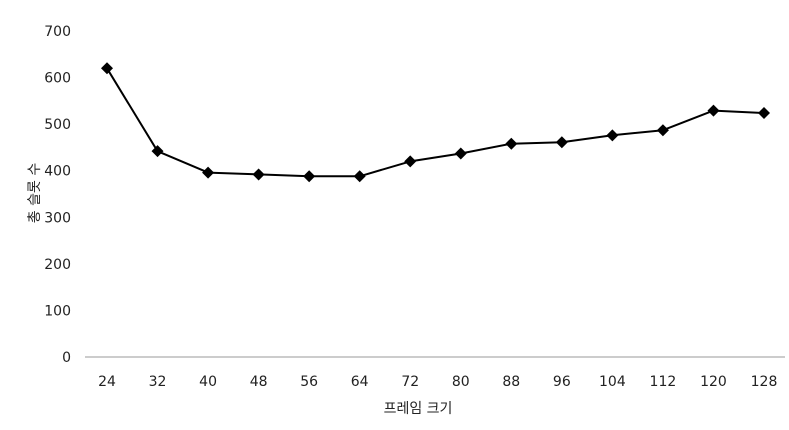 The height and width of the screenshot is (430, 789). Describe the element at coordinates (158, 382) in the screenshot. I see `x-tick-label: 32` at that location.